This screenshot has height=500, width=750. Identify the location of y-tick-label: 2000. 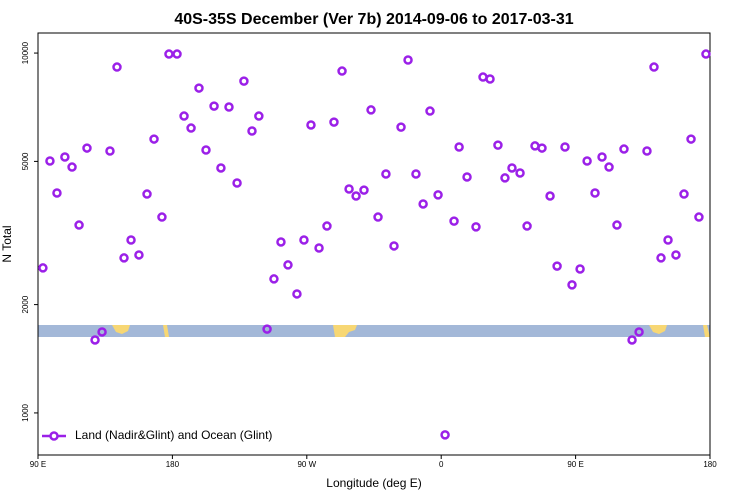
(25, 304).